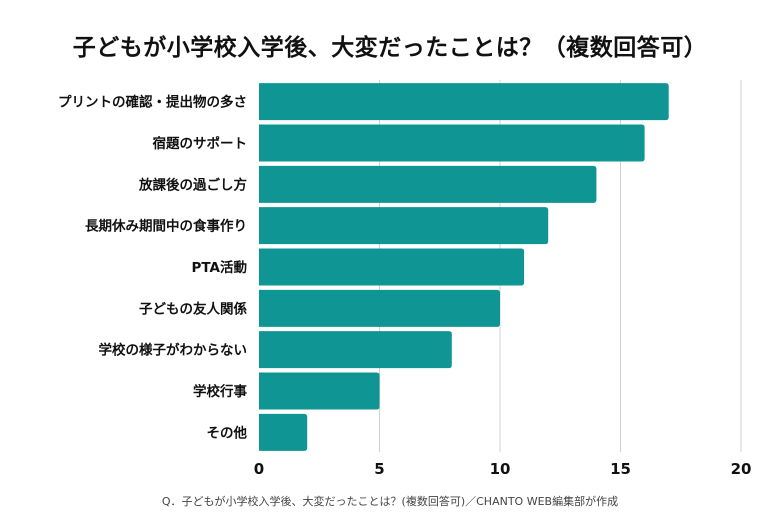 The width and height of the screenshot is (780, 520). I want to click on category-label: 子どもの友人関係, so click(193, 308).